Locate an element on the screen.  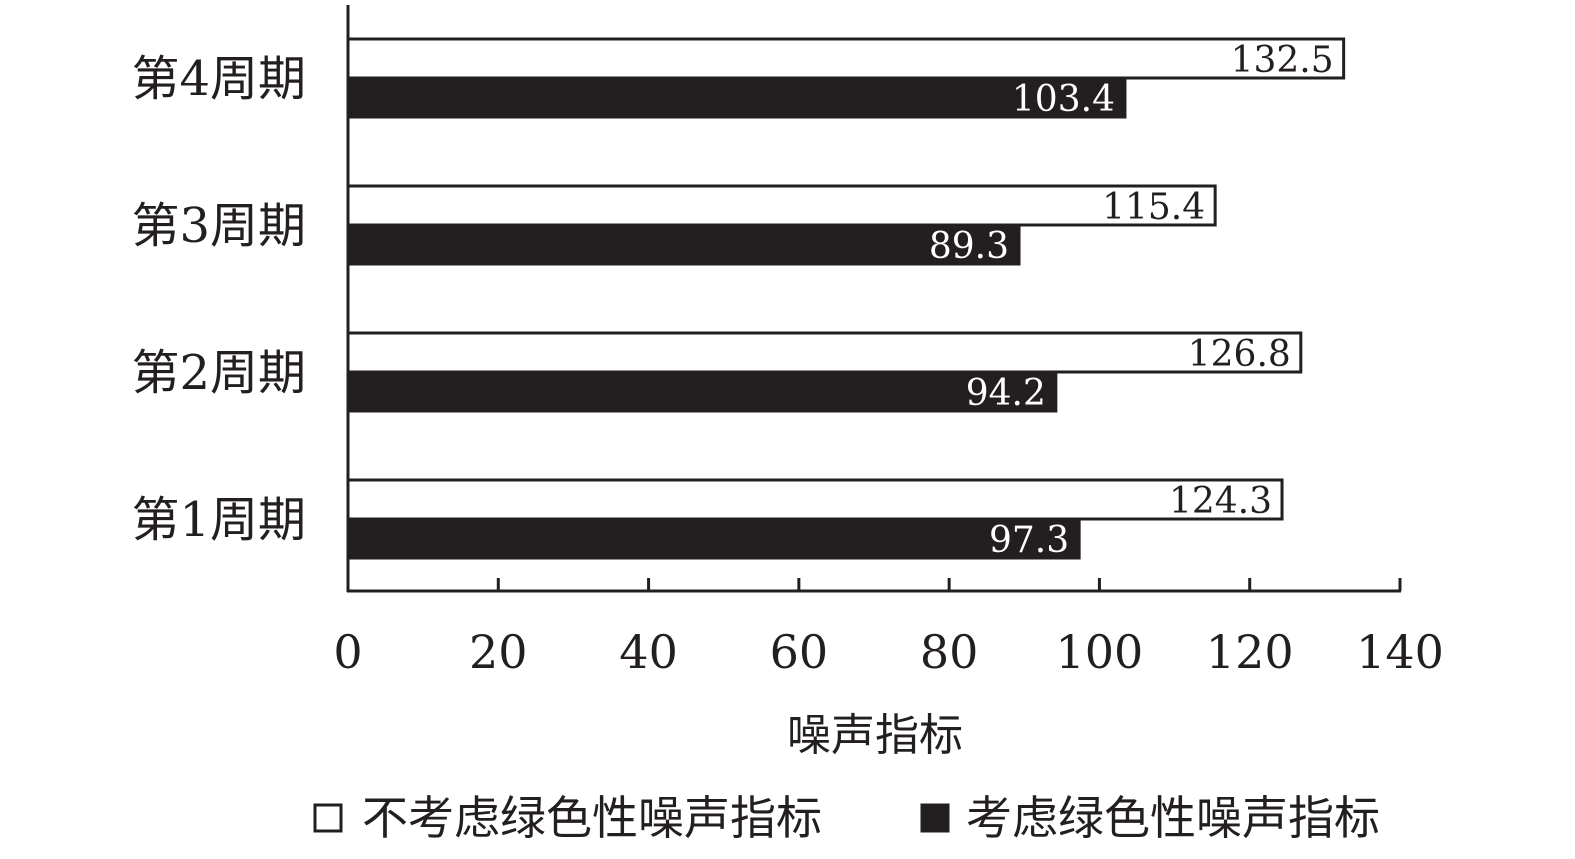
x-tick-label-40: 40 is located at coordinates (648, 652).